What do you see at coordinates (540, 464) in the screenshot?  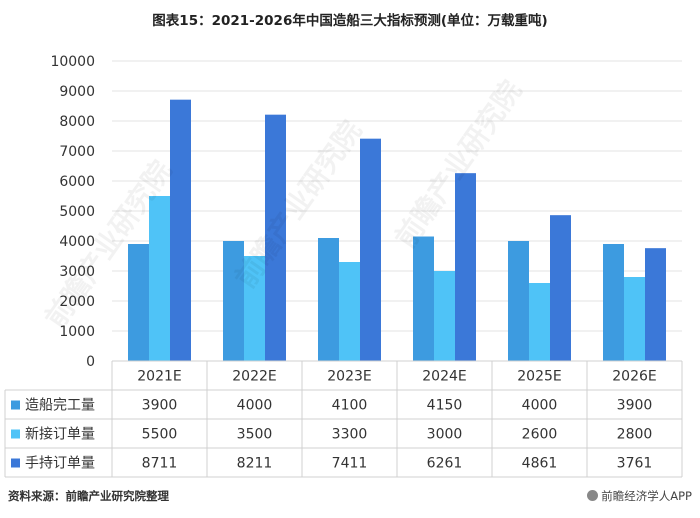 I see `data-label: 4861` at bounding box center [540, 464].